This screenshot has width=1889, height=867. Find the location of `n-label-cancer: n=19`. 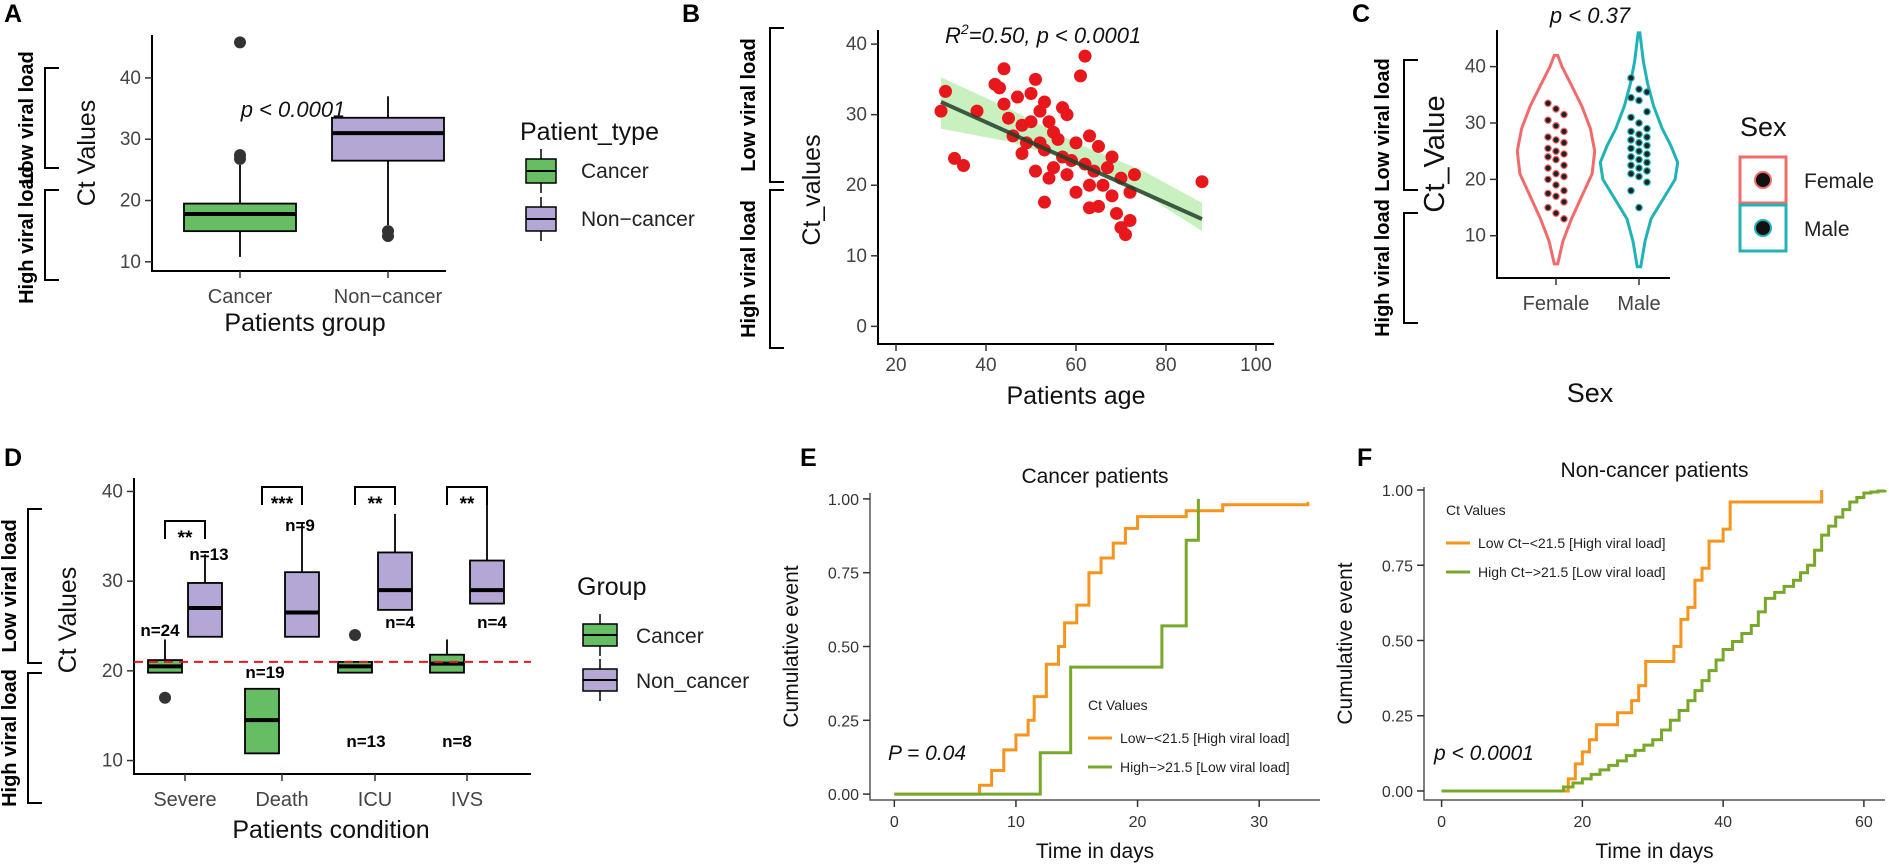

n-label-cancer: n=19 is located at coordinates (264, 672).